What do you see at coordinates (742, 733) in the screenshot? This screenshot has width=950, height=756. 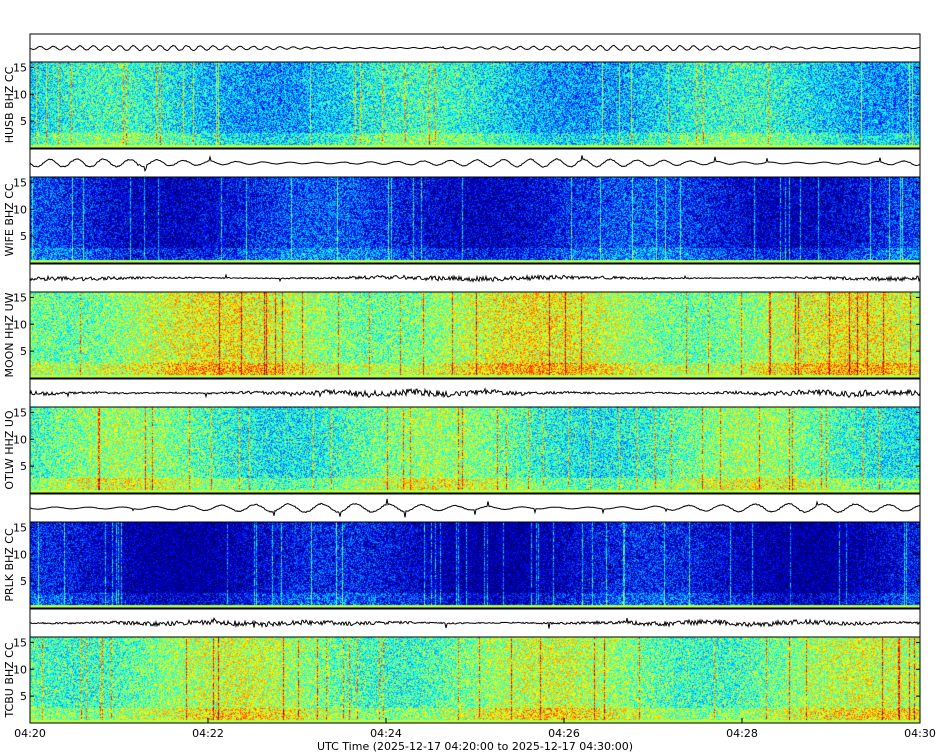 I see `x-tick-label: 04:28` at bounding box center [742, 733].